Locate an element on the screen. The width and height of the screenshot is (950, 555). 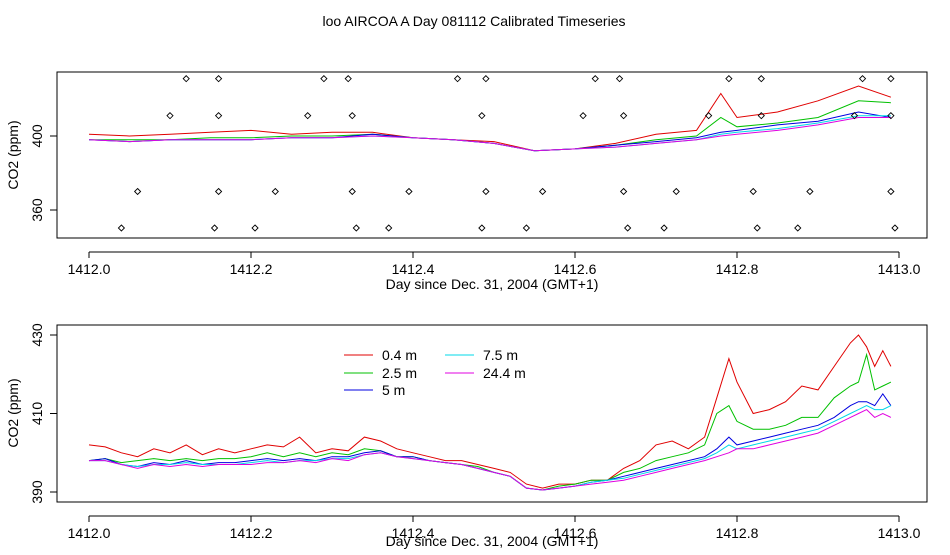
y-tick-label: 430 is located at coordinates (37, 335).